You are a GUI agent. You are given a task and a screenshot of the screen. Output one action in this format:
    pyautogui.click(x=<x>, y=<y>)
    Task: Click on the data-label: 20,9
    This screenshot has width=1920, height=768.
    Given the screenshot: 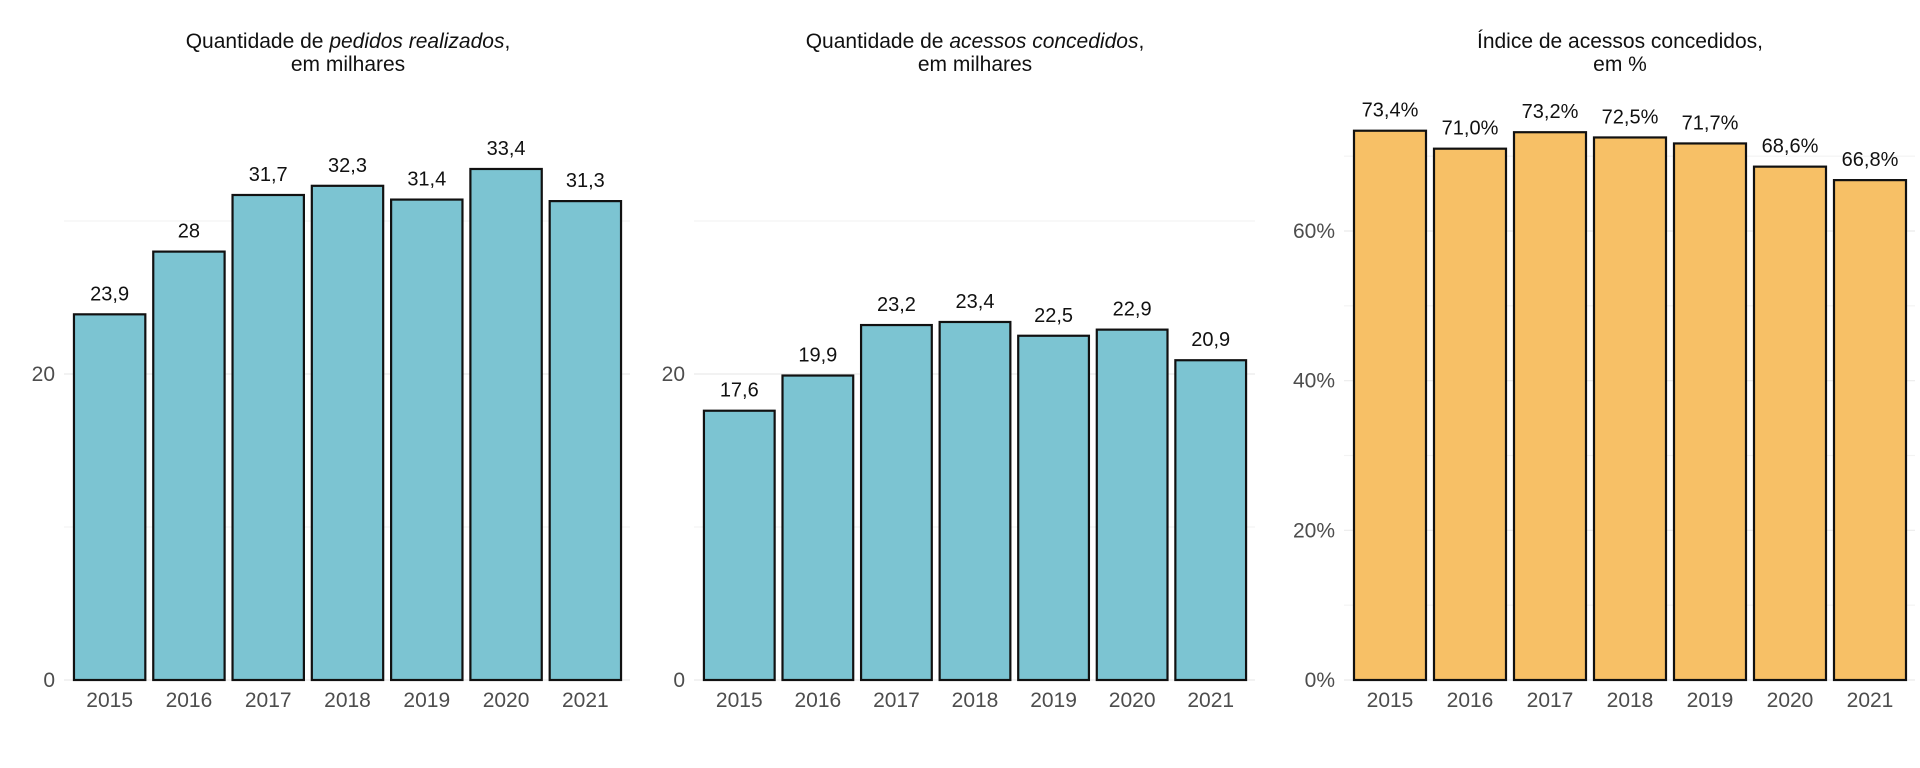 What is the action you would take?
    pyautogui.click(x=1210, y=340)
    